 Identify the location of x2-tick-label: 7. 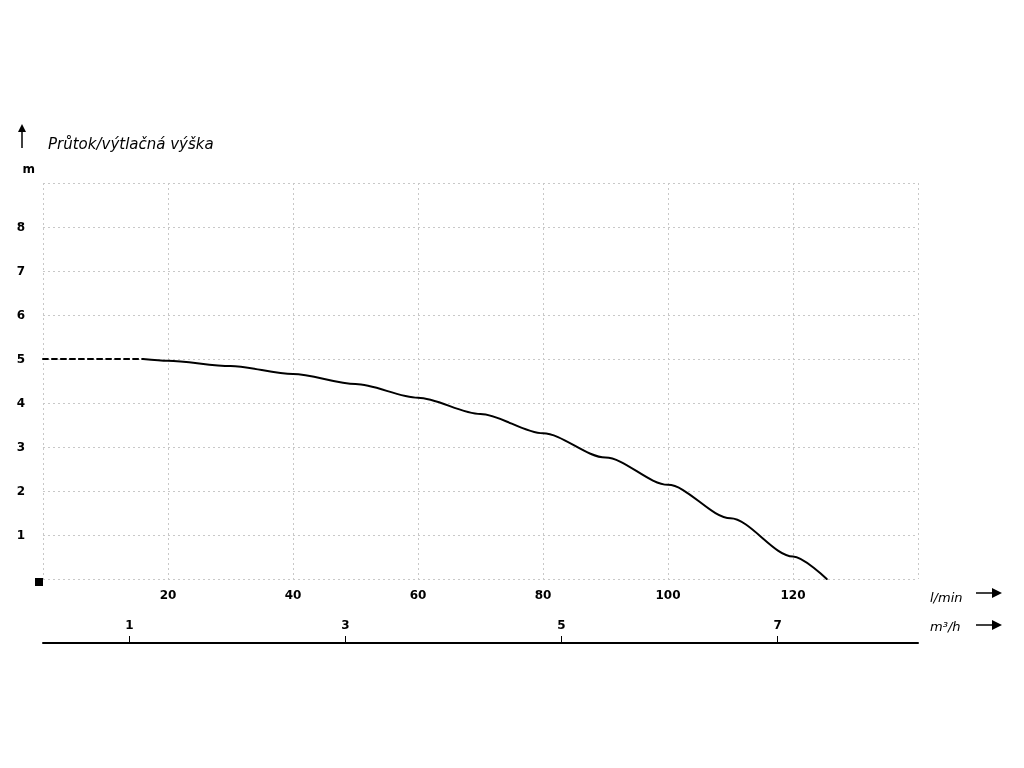
(777, 625).